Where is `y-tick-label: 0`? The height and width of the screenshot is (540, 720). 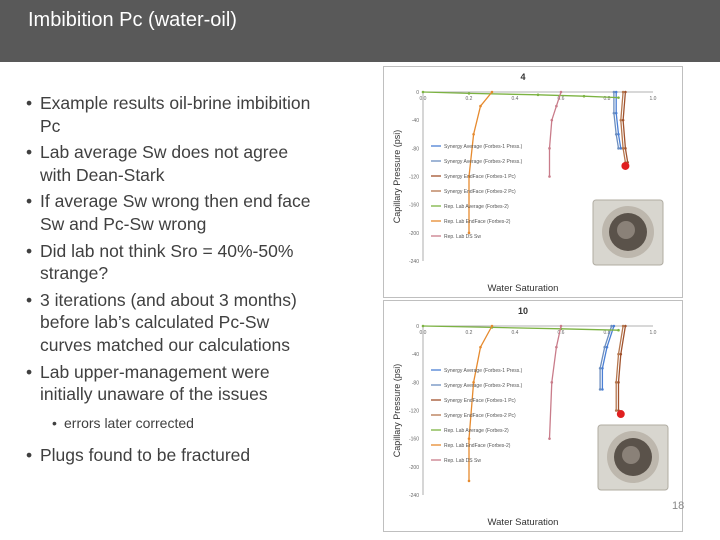
y-tick-label: 0 is located at coordinates (417, 327).